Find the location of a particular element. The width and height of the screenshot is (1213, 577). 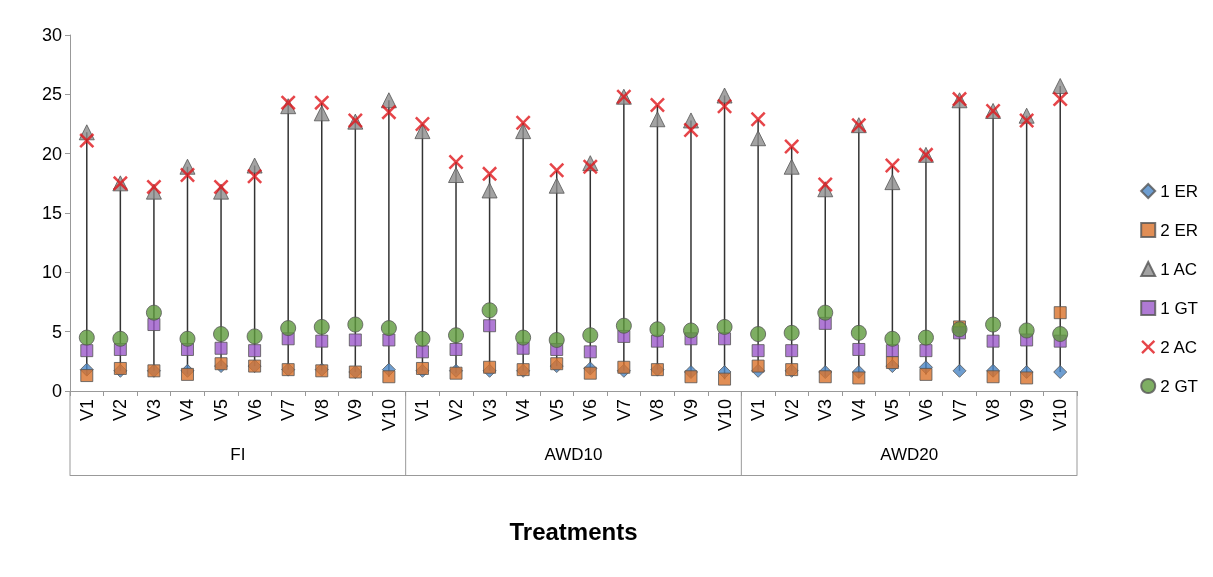

y-tick-label: 20 is located at coordinates (51, 153).